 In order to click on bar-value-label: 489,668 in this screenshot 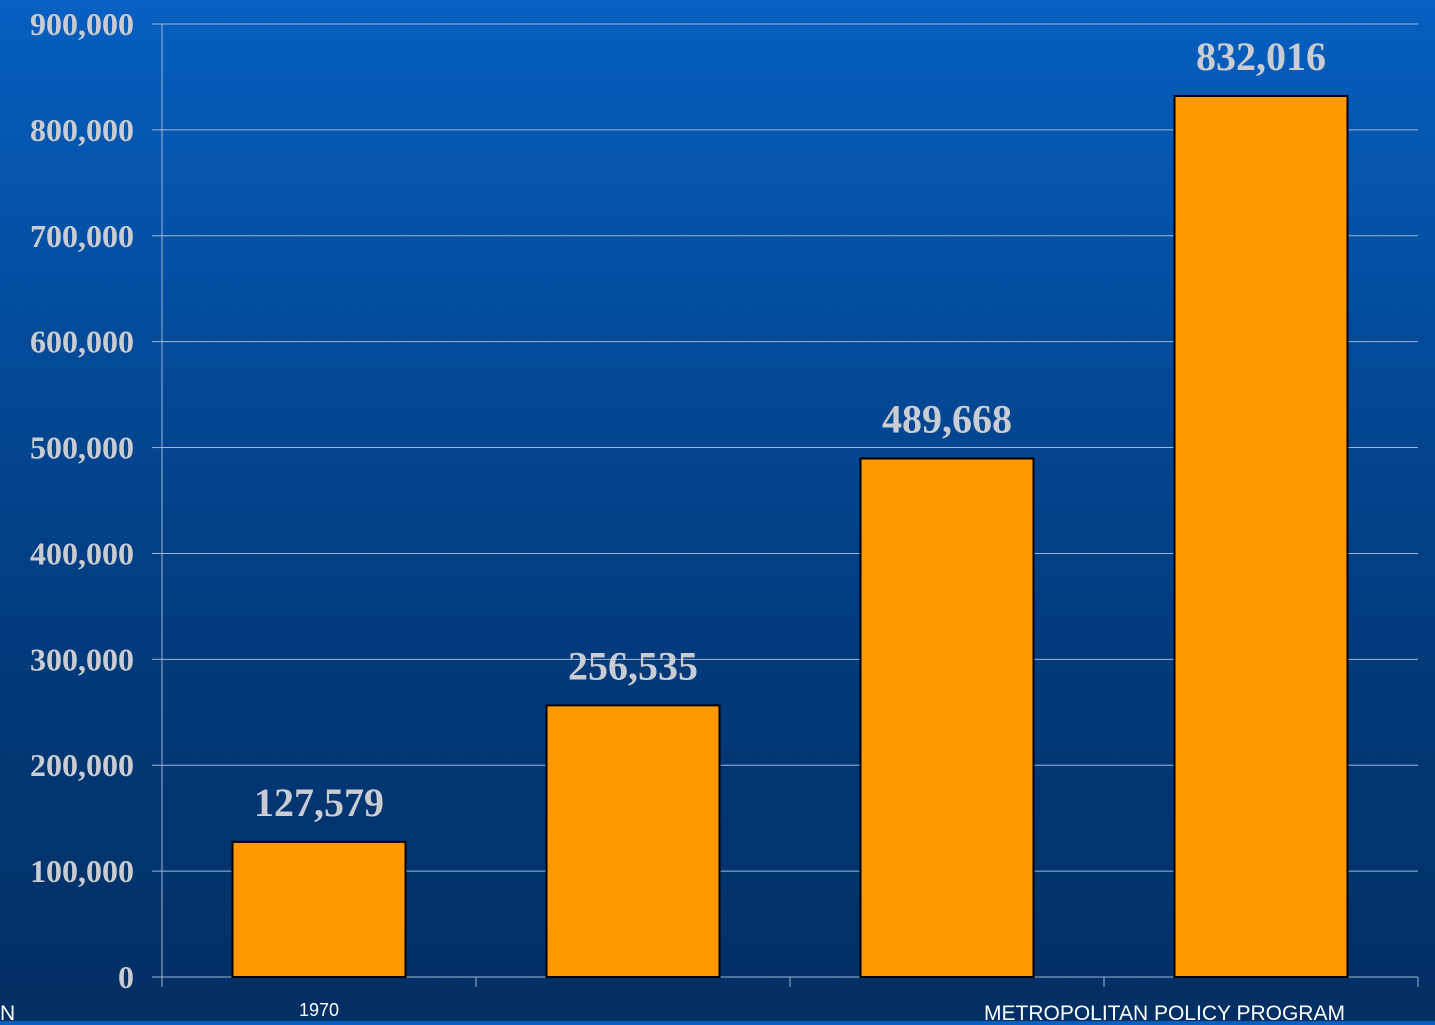, I will do `click(947, 418)`.